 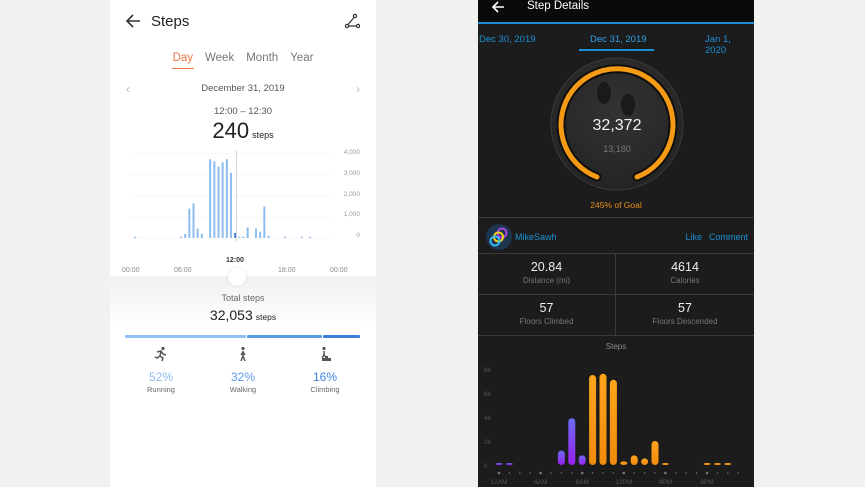 What do you see at coordinates (160, 354) in the screenshot?
I see `running-icon` at bounding box center [160, 354].